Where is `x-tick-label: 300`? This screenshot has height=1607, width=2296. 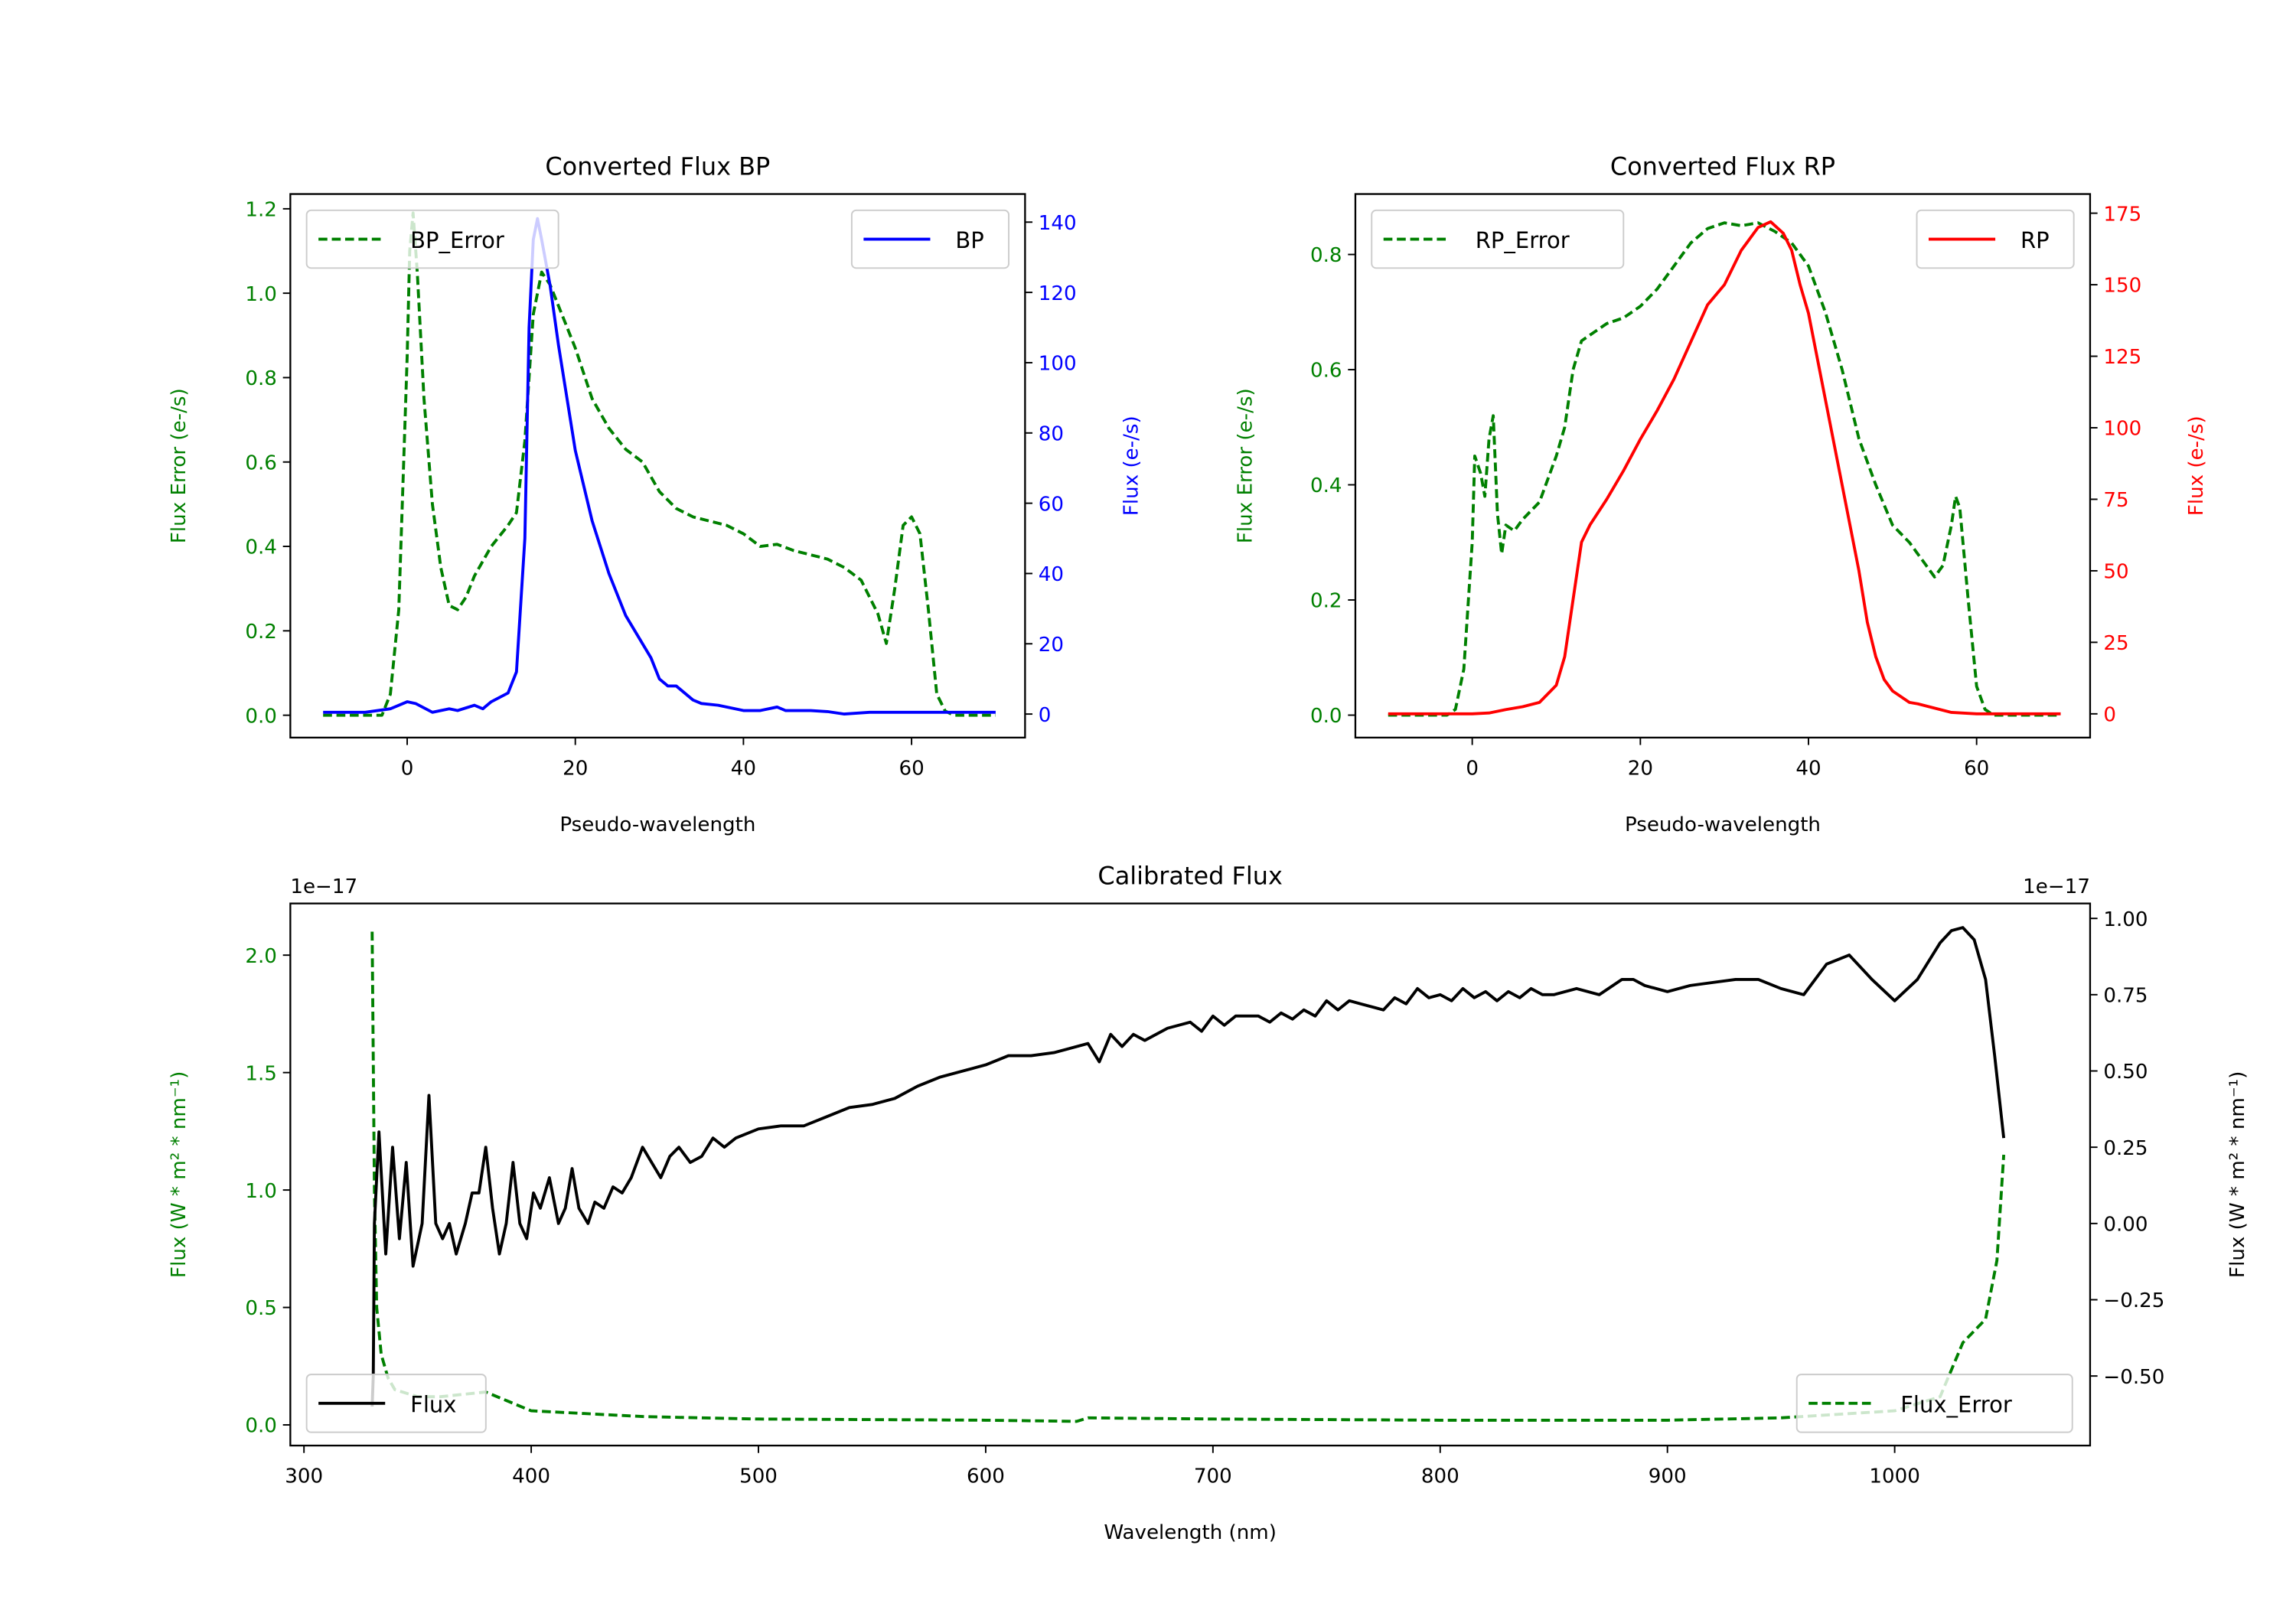
x-tick-label: 300 is located at coordinates (304, 1476).